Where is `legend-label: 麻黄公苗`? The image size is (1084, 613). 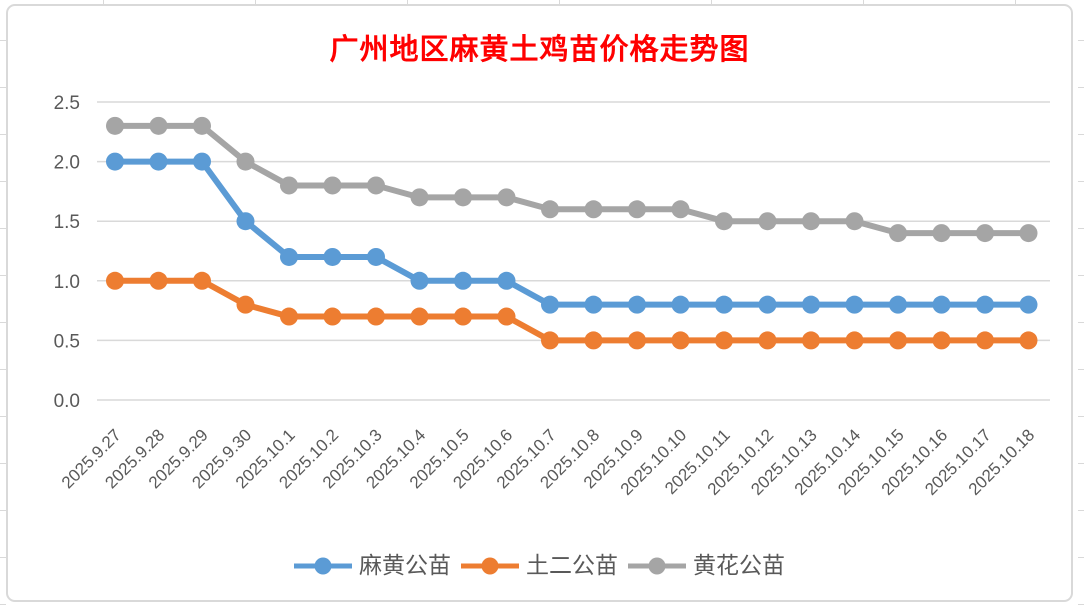 legend-label: 麻黄公苗 is located at coordinates (405, 565).